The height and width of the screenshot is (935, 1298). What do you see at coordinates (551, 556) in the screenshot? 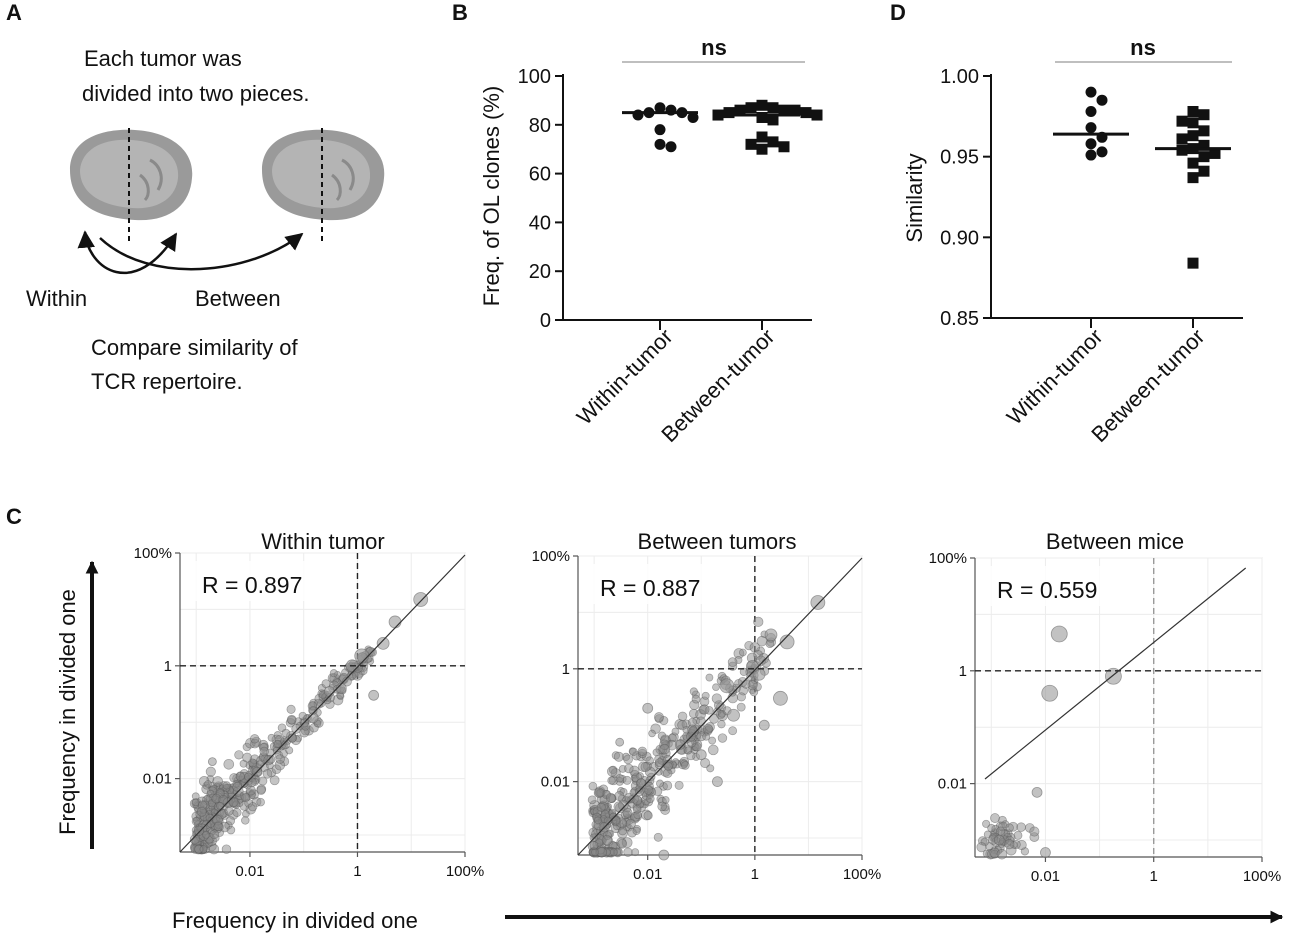
I see `y-tick-label: 100%` at bounding box center [551, 556].